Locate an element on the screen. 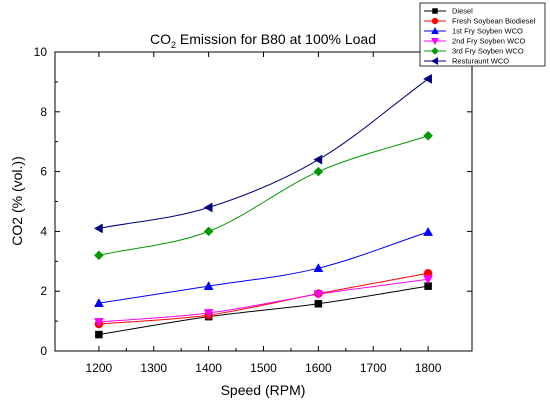 Image resolution: width=550 pixels, height=403 pixels. x-tick-labels: 1200 1300 1400 1500 1600 1700 1800 is located at coordinates (264, 368).